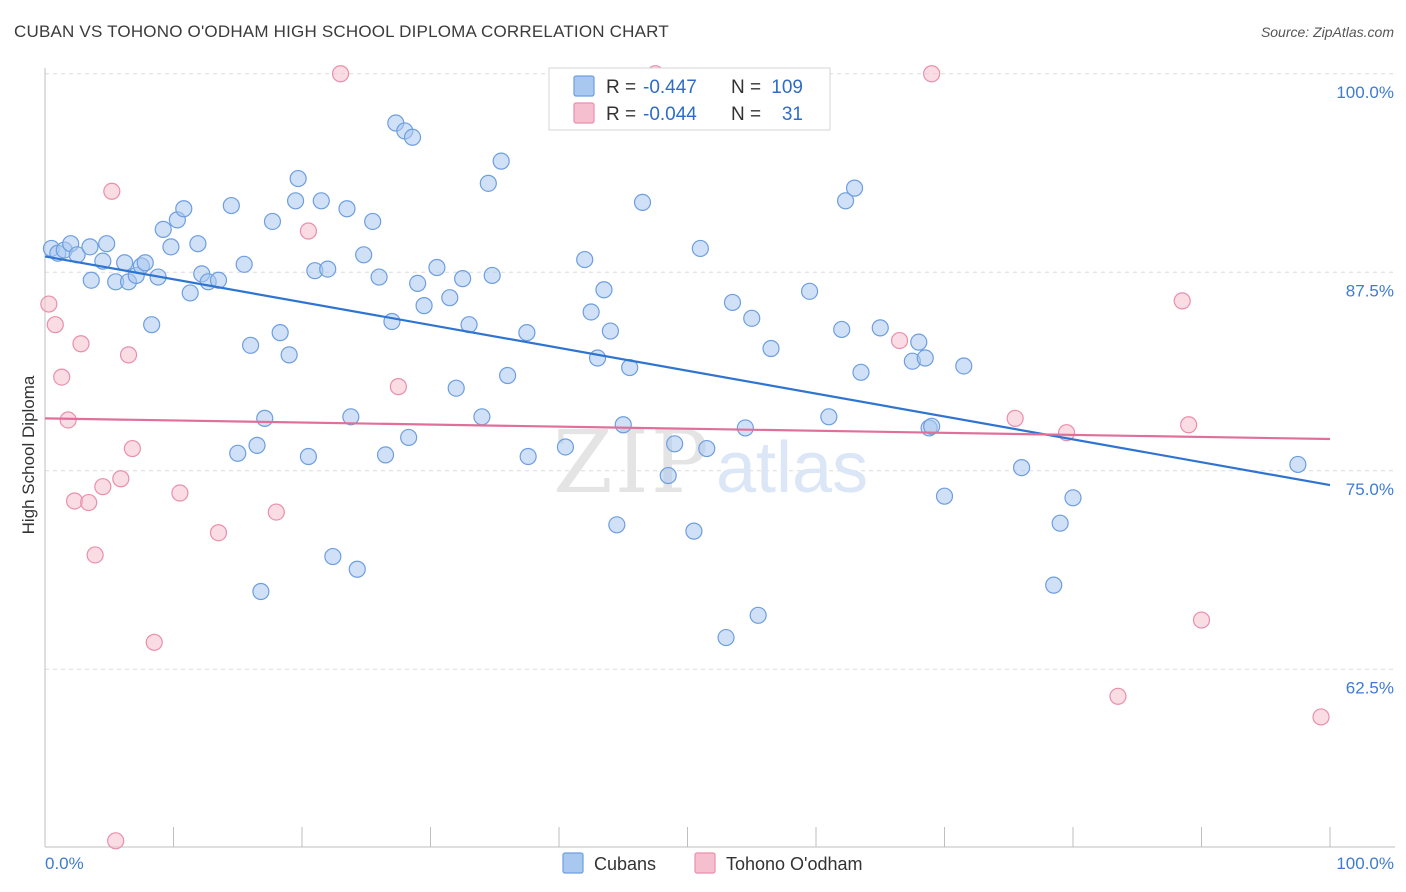 This screenshot has height=892, width=1406. Describe the element at coordinates (670, 114) in the screenshot. I see `legend-r-value-2: -0.044` at that location.